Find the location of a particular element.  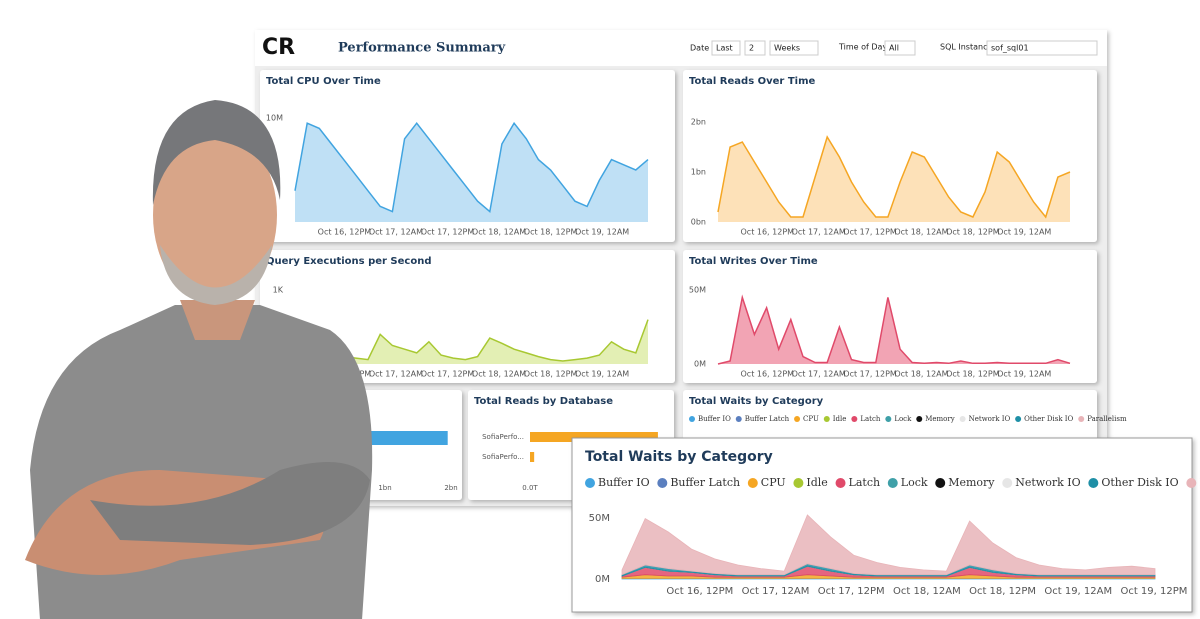

input-value: 2 is located at coordinates (751, 48).